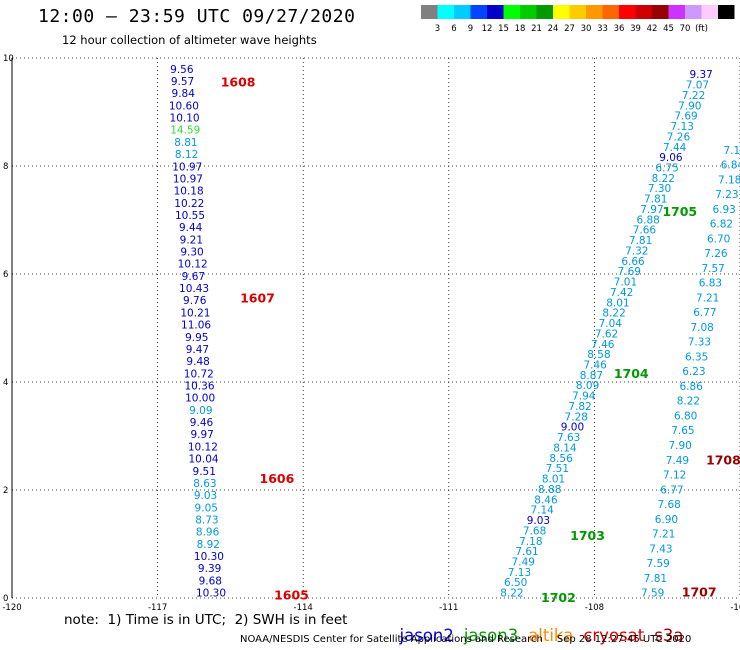  What do you see at coordinates (208, 533) in the screenshot?
I see `swh-value: 8.96` at bounding box center [208, 533].